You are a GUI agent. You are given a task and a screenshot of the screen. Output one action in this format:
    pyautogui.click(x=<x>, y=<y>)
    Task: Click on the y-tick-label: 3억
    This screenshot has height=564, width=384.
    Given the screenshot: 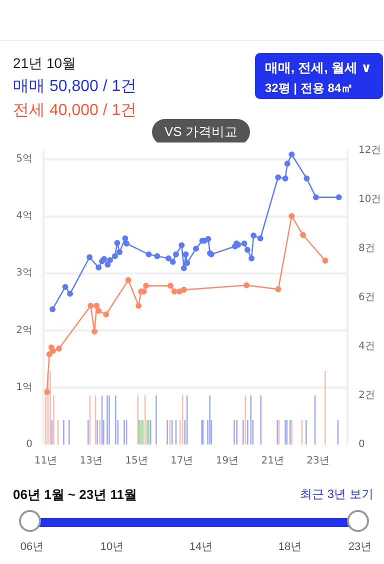 What is the action you would take?
    pyautogui.click(x=24, y=273)
    